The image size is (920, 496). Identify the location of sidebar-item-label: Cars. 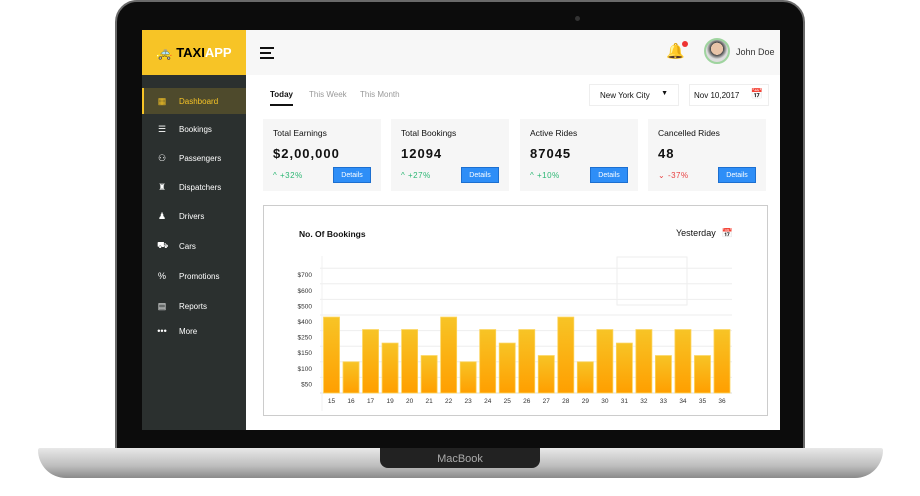
(187, 246).